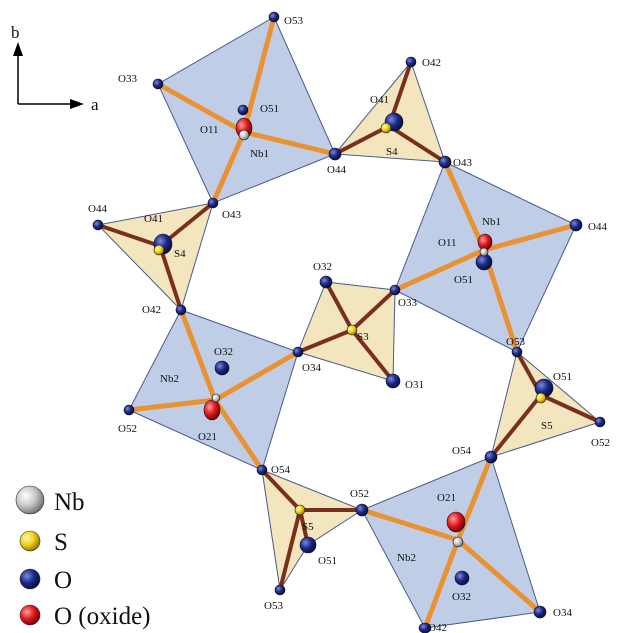  What do you see at coordinates (458, 542) in the screenshot?
I see `atom-nb2-bottom` at bounding box center [458, 542].